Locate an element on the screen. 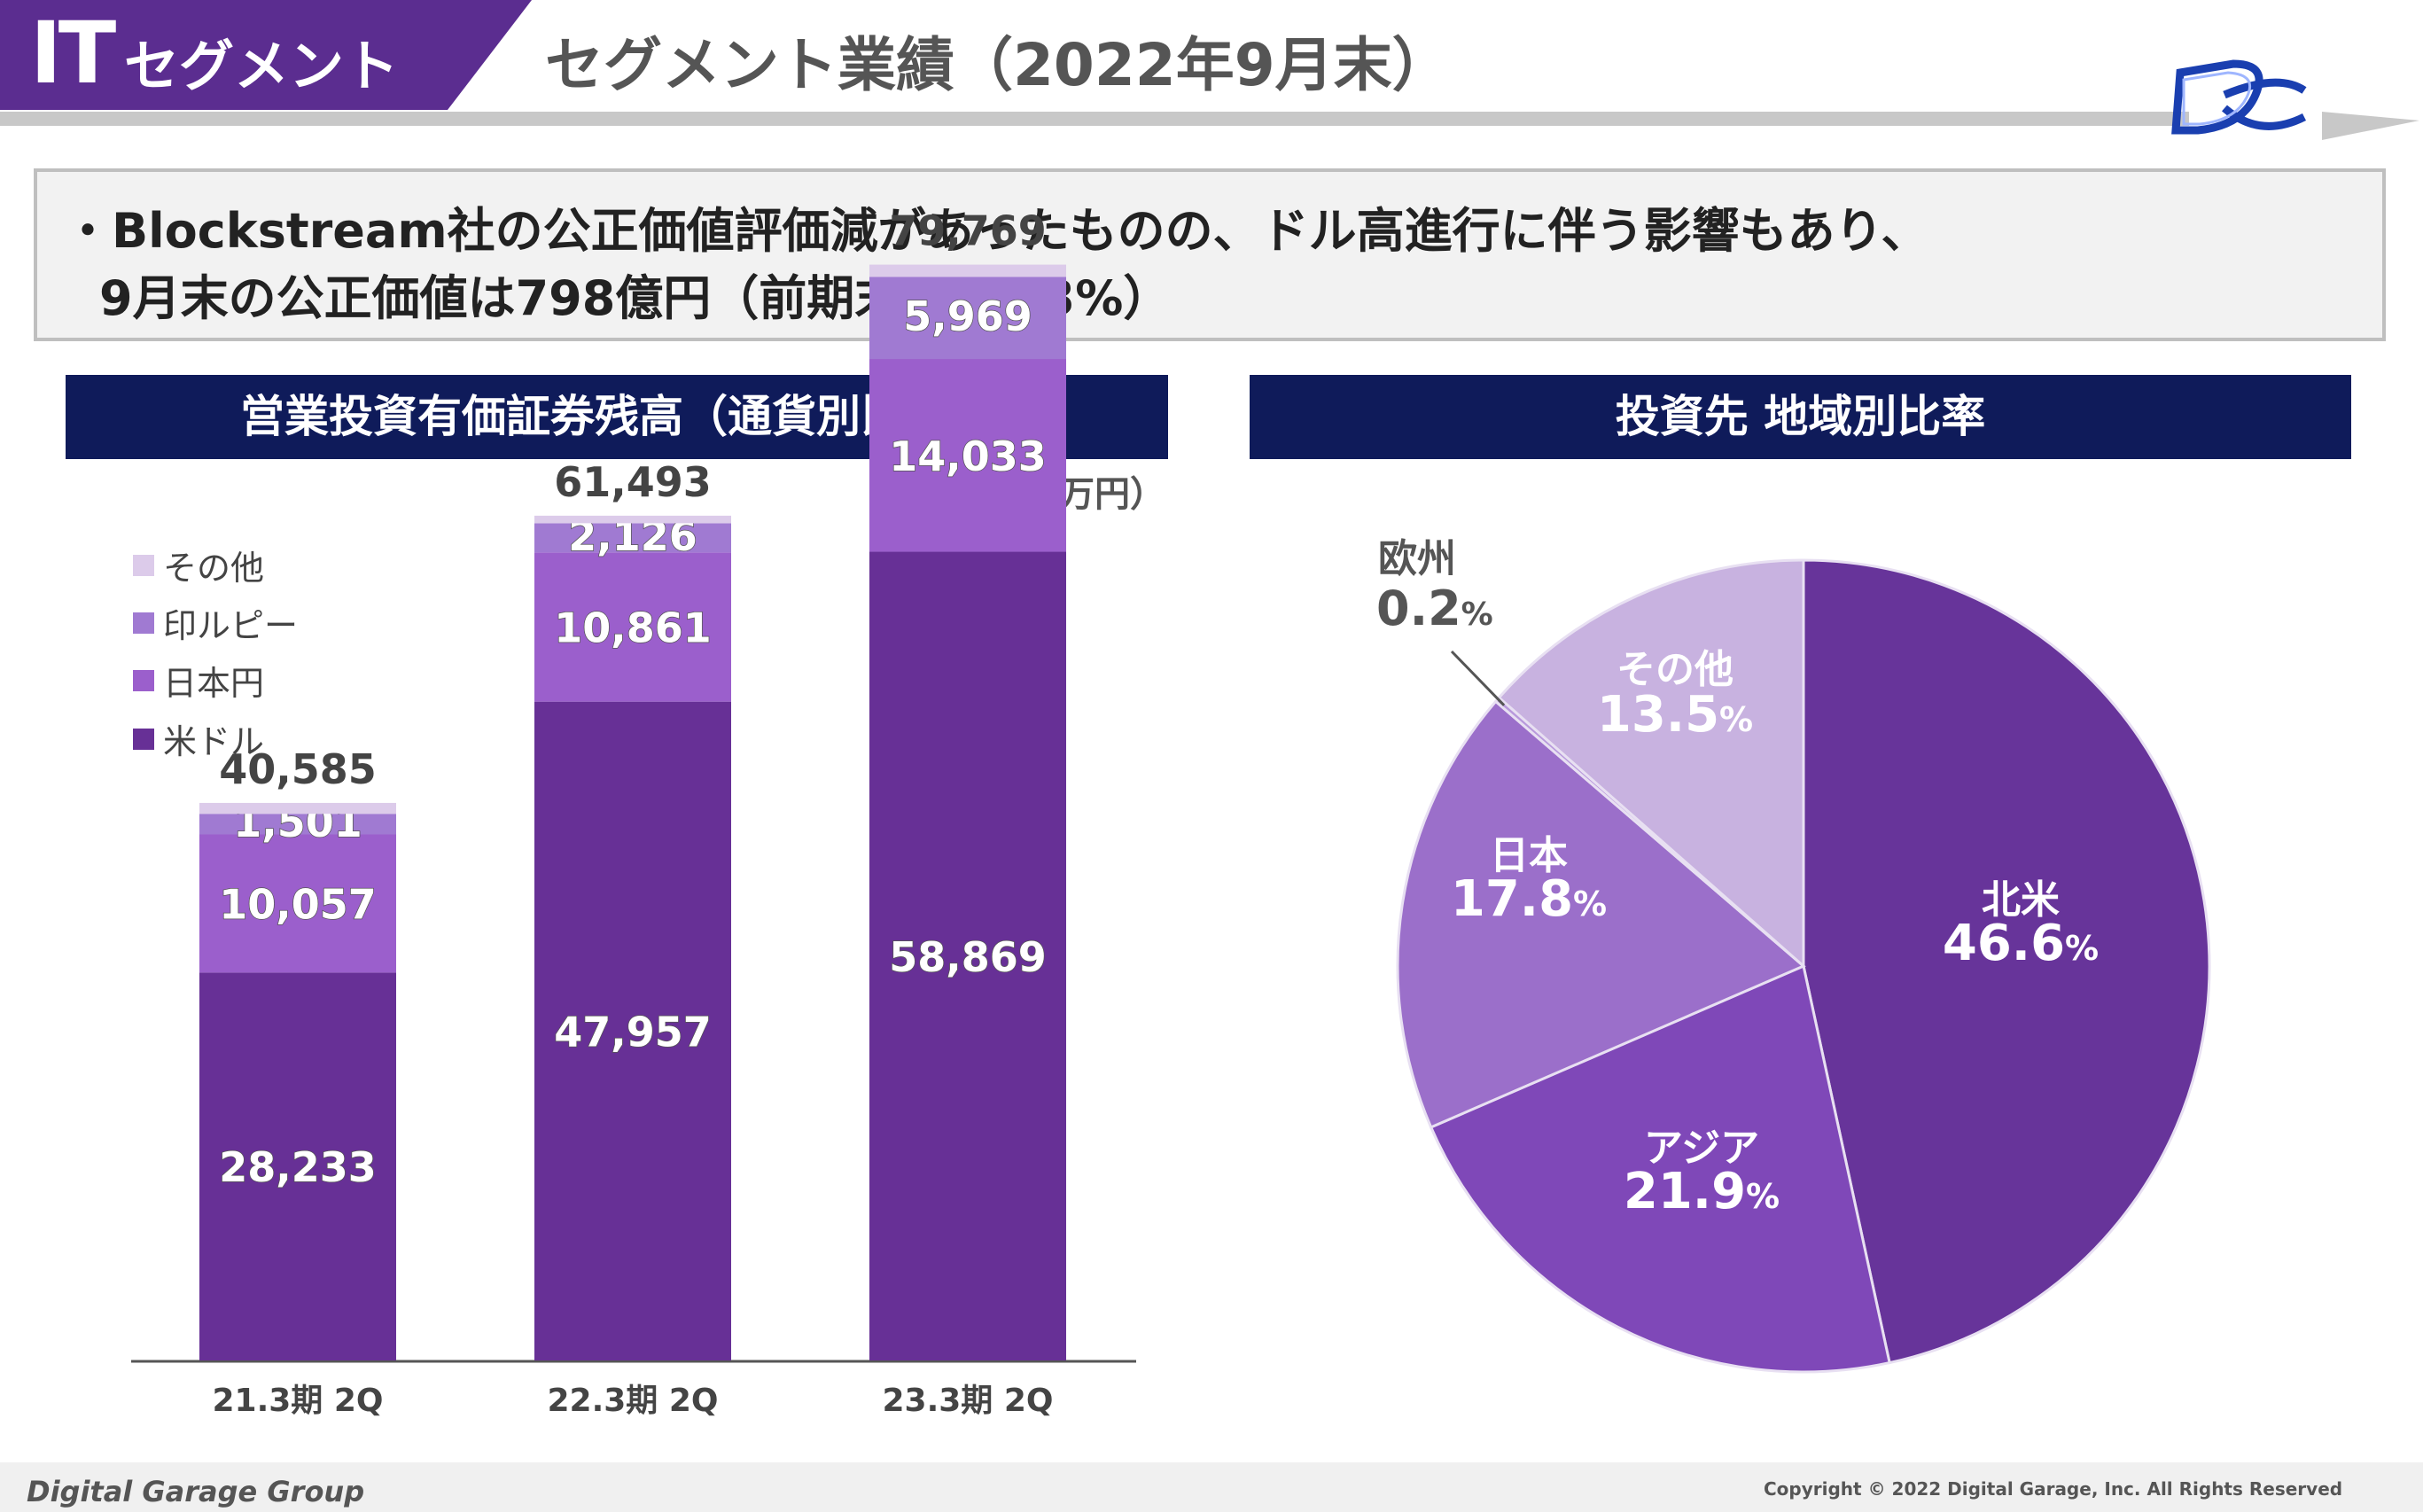 This screenshot has width=2423, height=1512. pie-slice-name: 北米 is located at coordinates (2021, 900).